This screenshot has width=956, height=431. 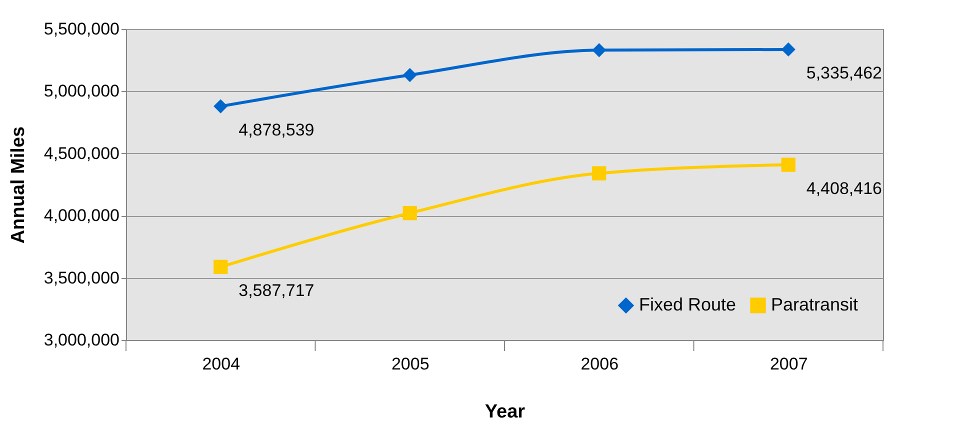 What do you see at coordinates (505, 412) in the screenshot?
I see `x-axis-title: Year` at bounding box center [505, 412].